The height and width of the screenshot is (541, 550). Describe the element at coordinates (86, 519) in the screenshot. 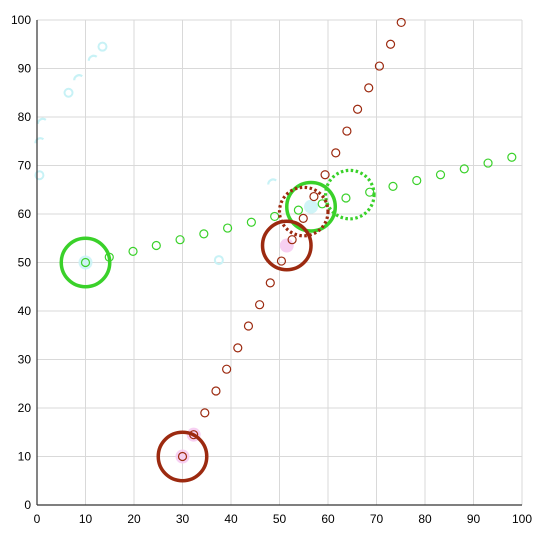

I see `x-tick-label: 10` at that location.